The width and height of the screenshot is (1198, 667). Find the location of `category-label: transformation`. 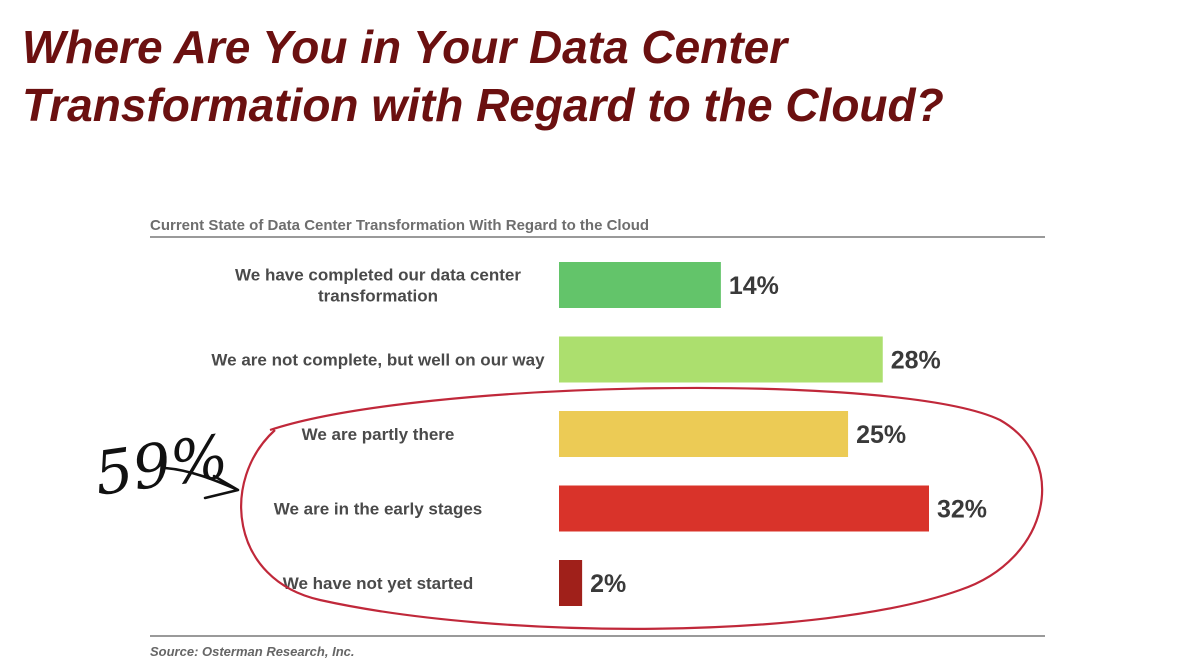

category-label: transformation is located at coordinates (378, 296).